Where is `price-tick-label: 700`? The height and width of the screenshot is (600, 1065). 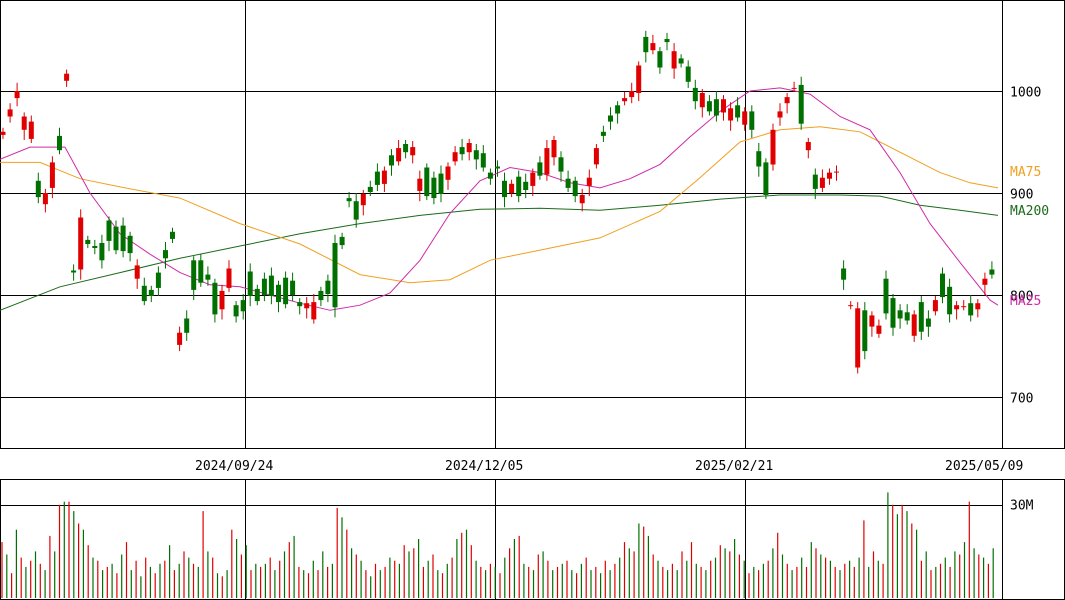 price-tick-label: 700 is located at coordinates (1021, 399).